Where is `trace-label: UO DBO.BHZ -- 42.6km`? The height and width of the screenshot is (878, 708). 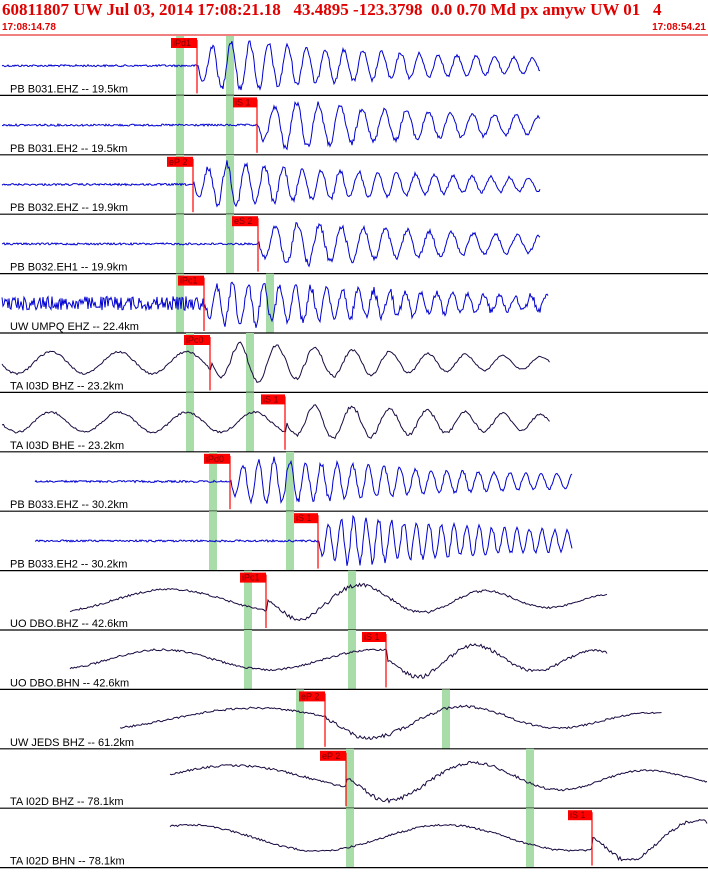
trace-label: UO DBO.BHZ -- 42.6km is located at coordinates (69, 624).